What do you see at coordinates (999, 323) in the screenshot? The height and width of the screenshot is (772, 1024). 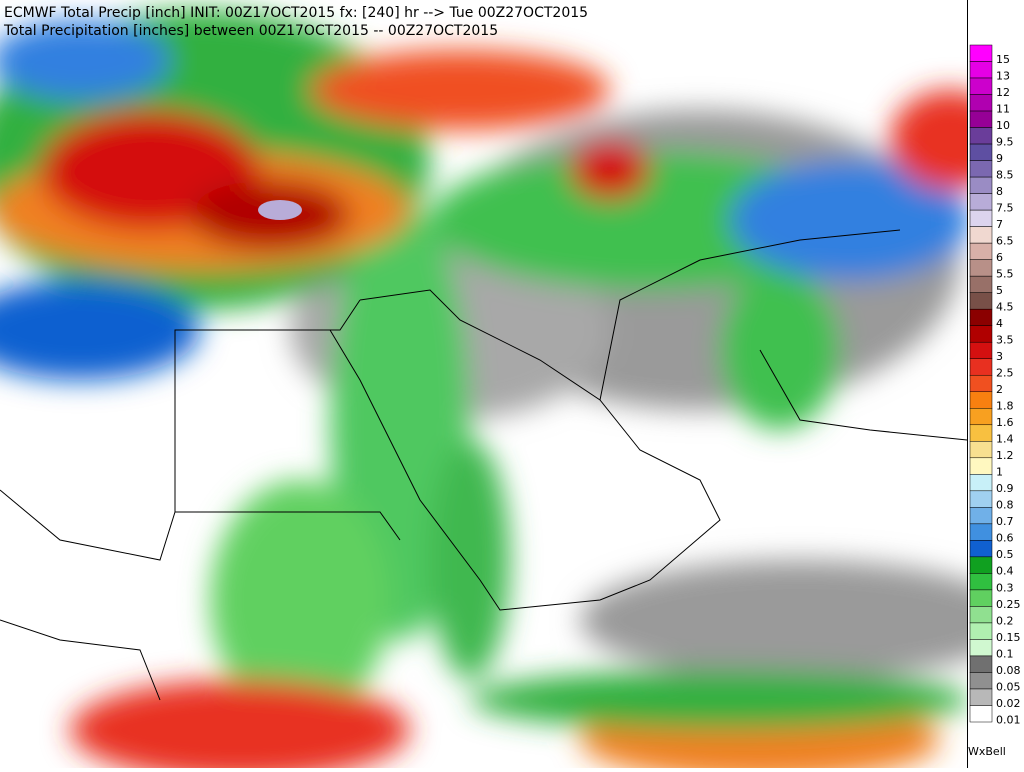 I see `legend-label: 4` at bounding box center [999, 323].